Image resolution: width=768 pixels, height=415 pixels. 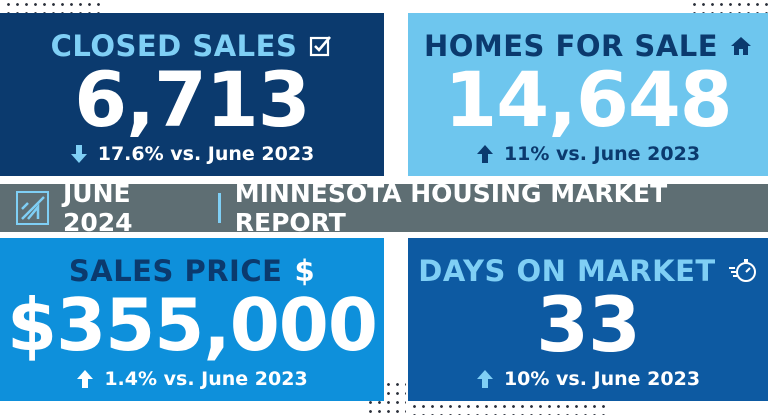 What do you see at coordinates (588, 324) in the screenshot?
I see `days-on-market-value: 33` at bounding box center [588, 324].